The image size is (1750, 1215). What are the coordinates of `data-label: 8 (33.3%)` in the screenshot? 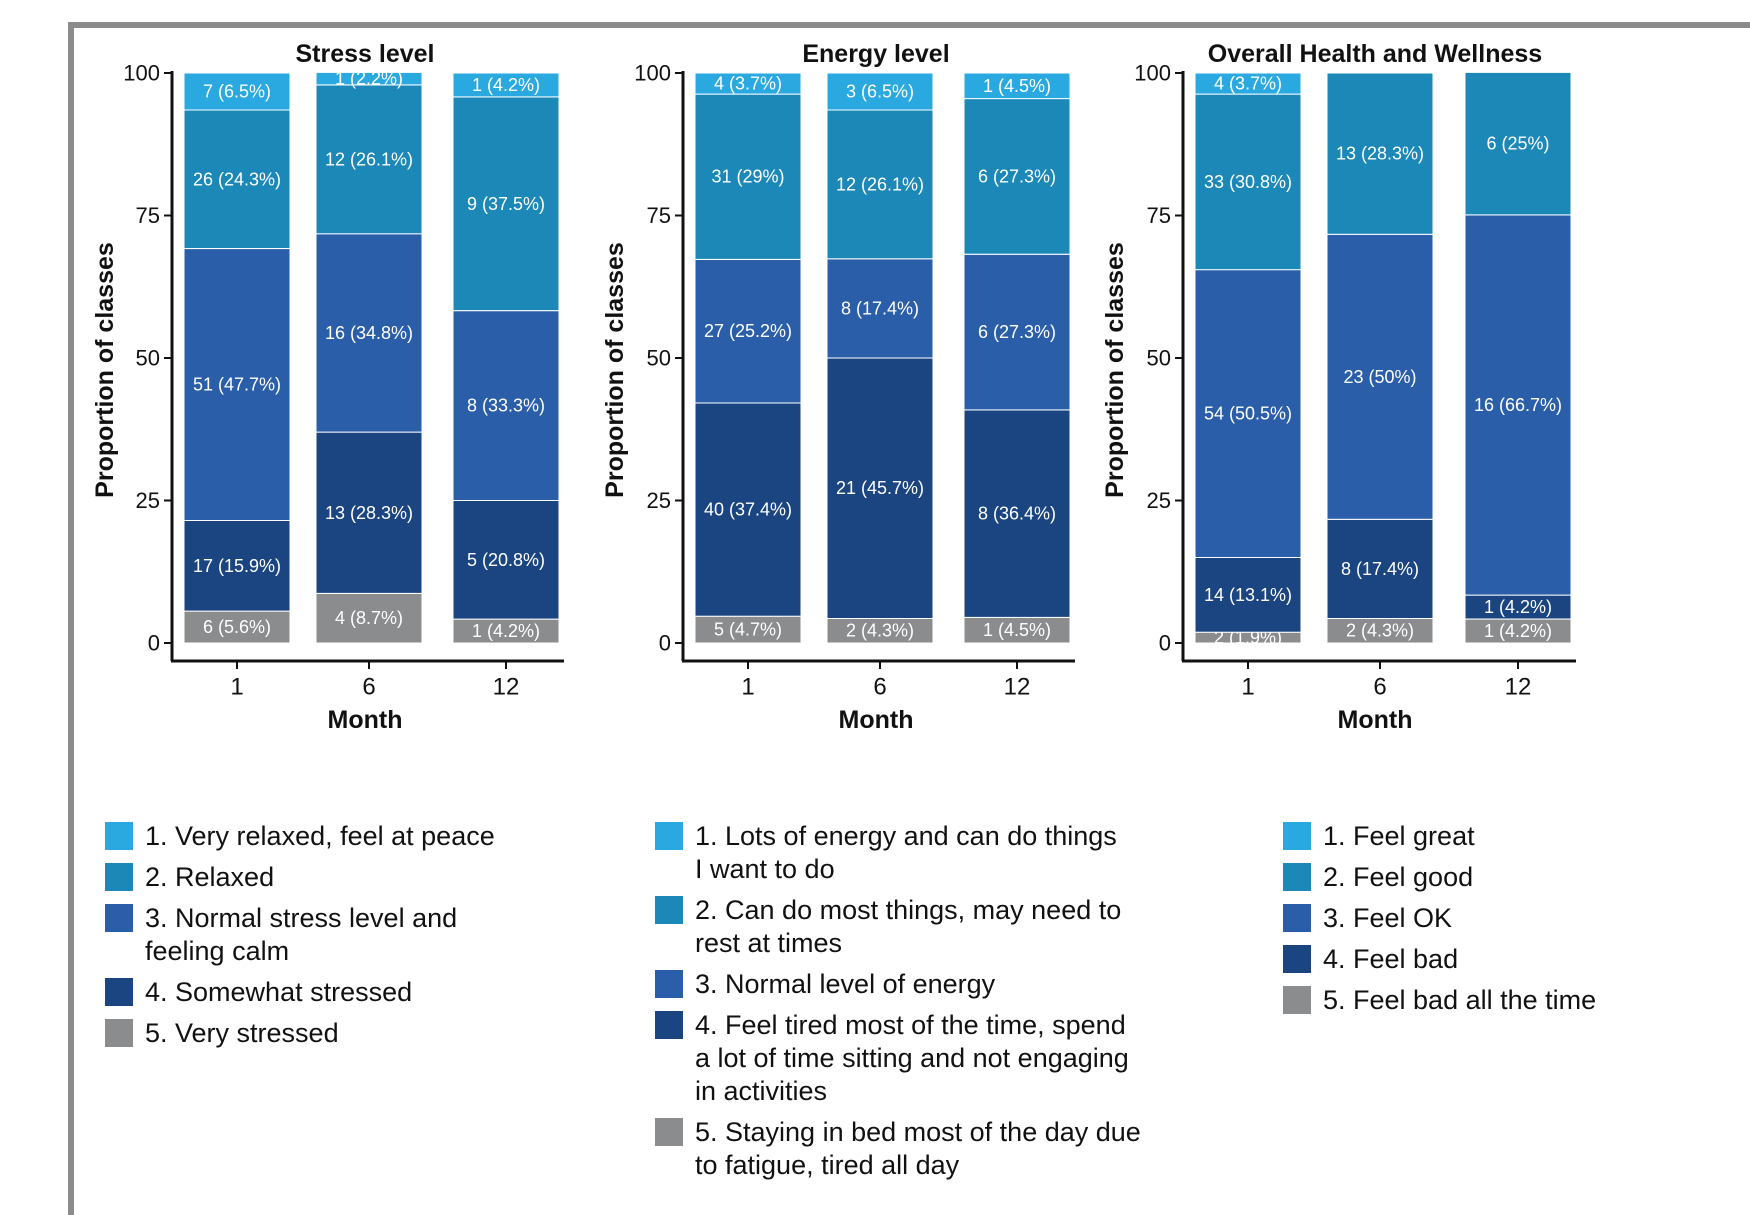 It's located at (506, 406).